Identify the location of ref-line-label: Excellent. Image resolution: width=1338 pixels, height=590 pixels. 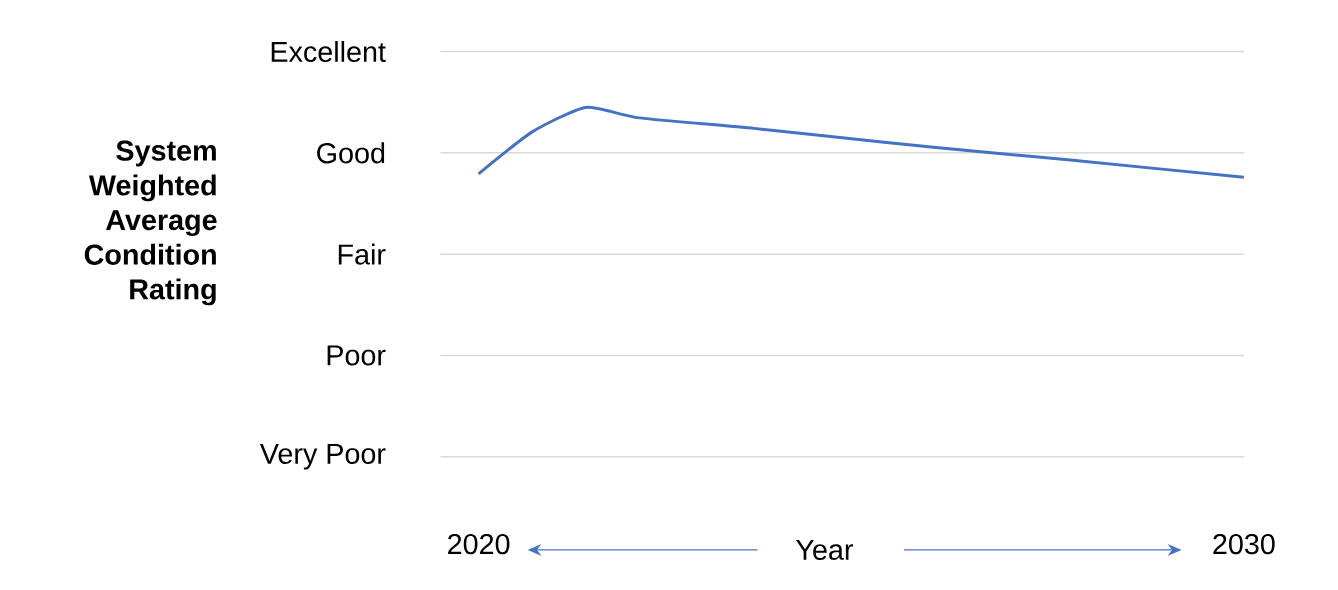
(328, 52).